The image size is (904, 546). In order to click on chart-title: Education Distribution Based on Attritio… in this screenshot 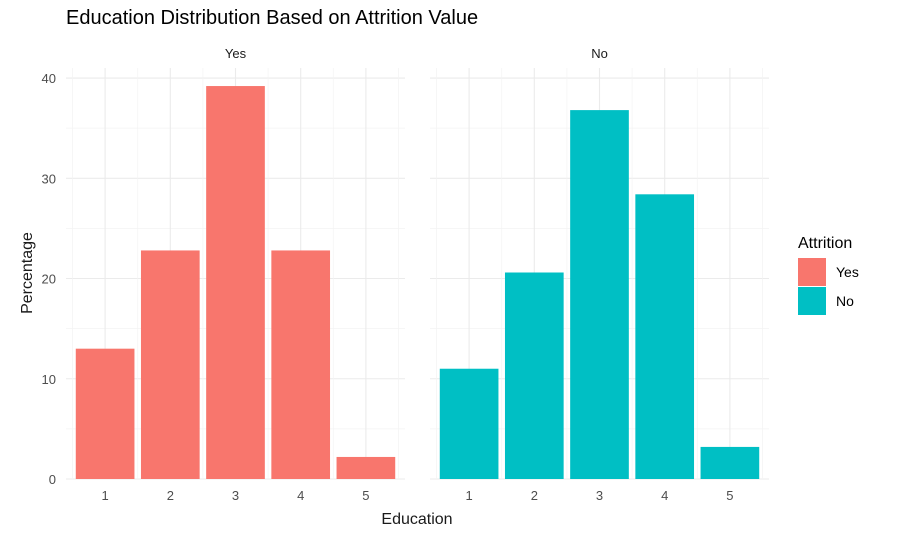, I will do `click(272, 18)`.